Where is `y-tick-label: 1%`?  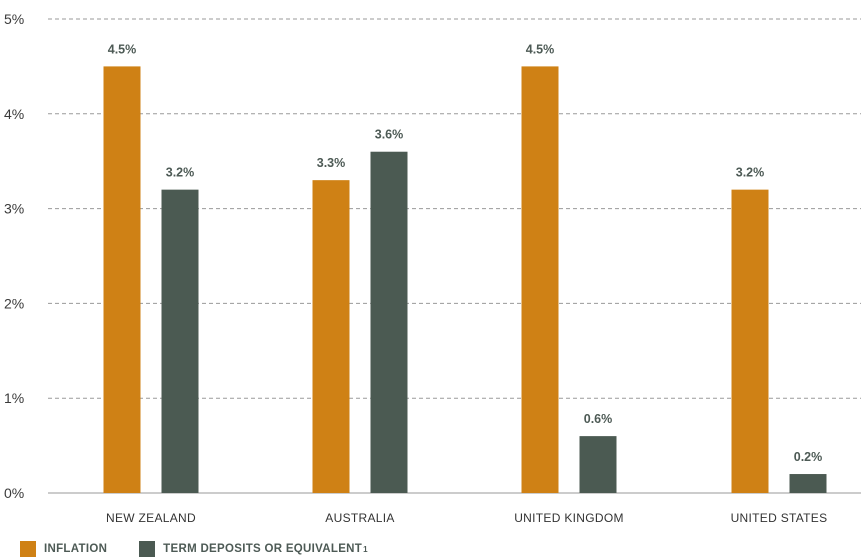 y-tick-label: 1% is located at coordinates (14, 398).